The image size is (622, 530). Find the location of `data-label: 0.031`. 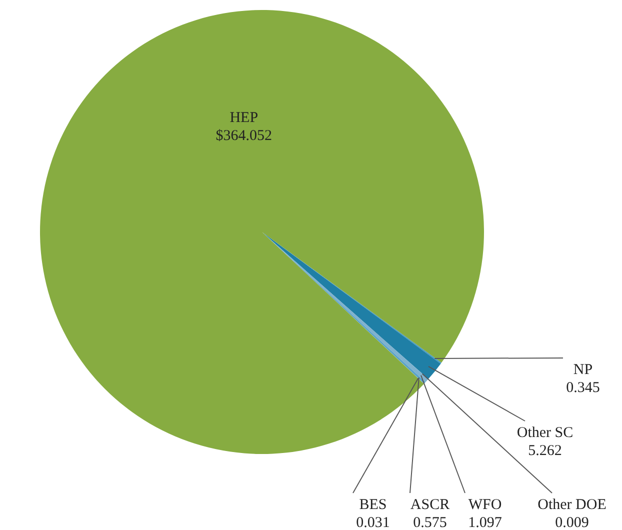

data-label: 0.031 is located at coordinates (373, 522).